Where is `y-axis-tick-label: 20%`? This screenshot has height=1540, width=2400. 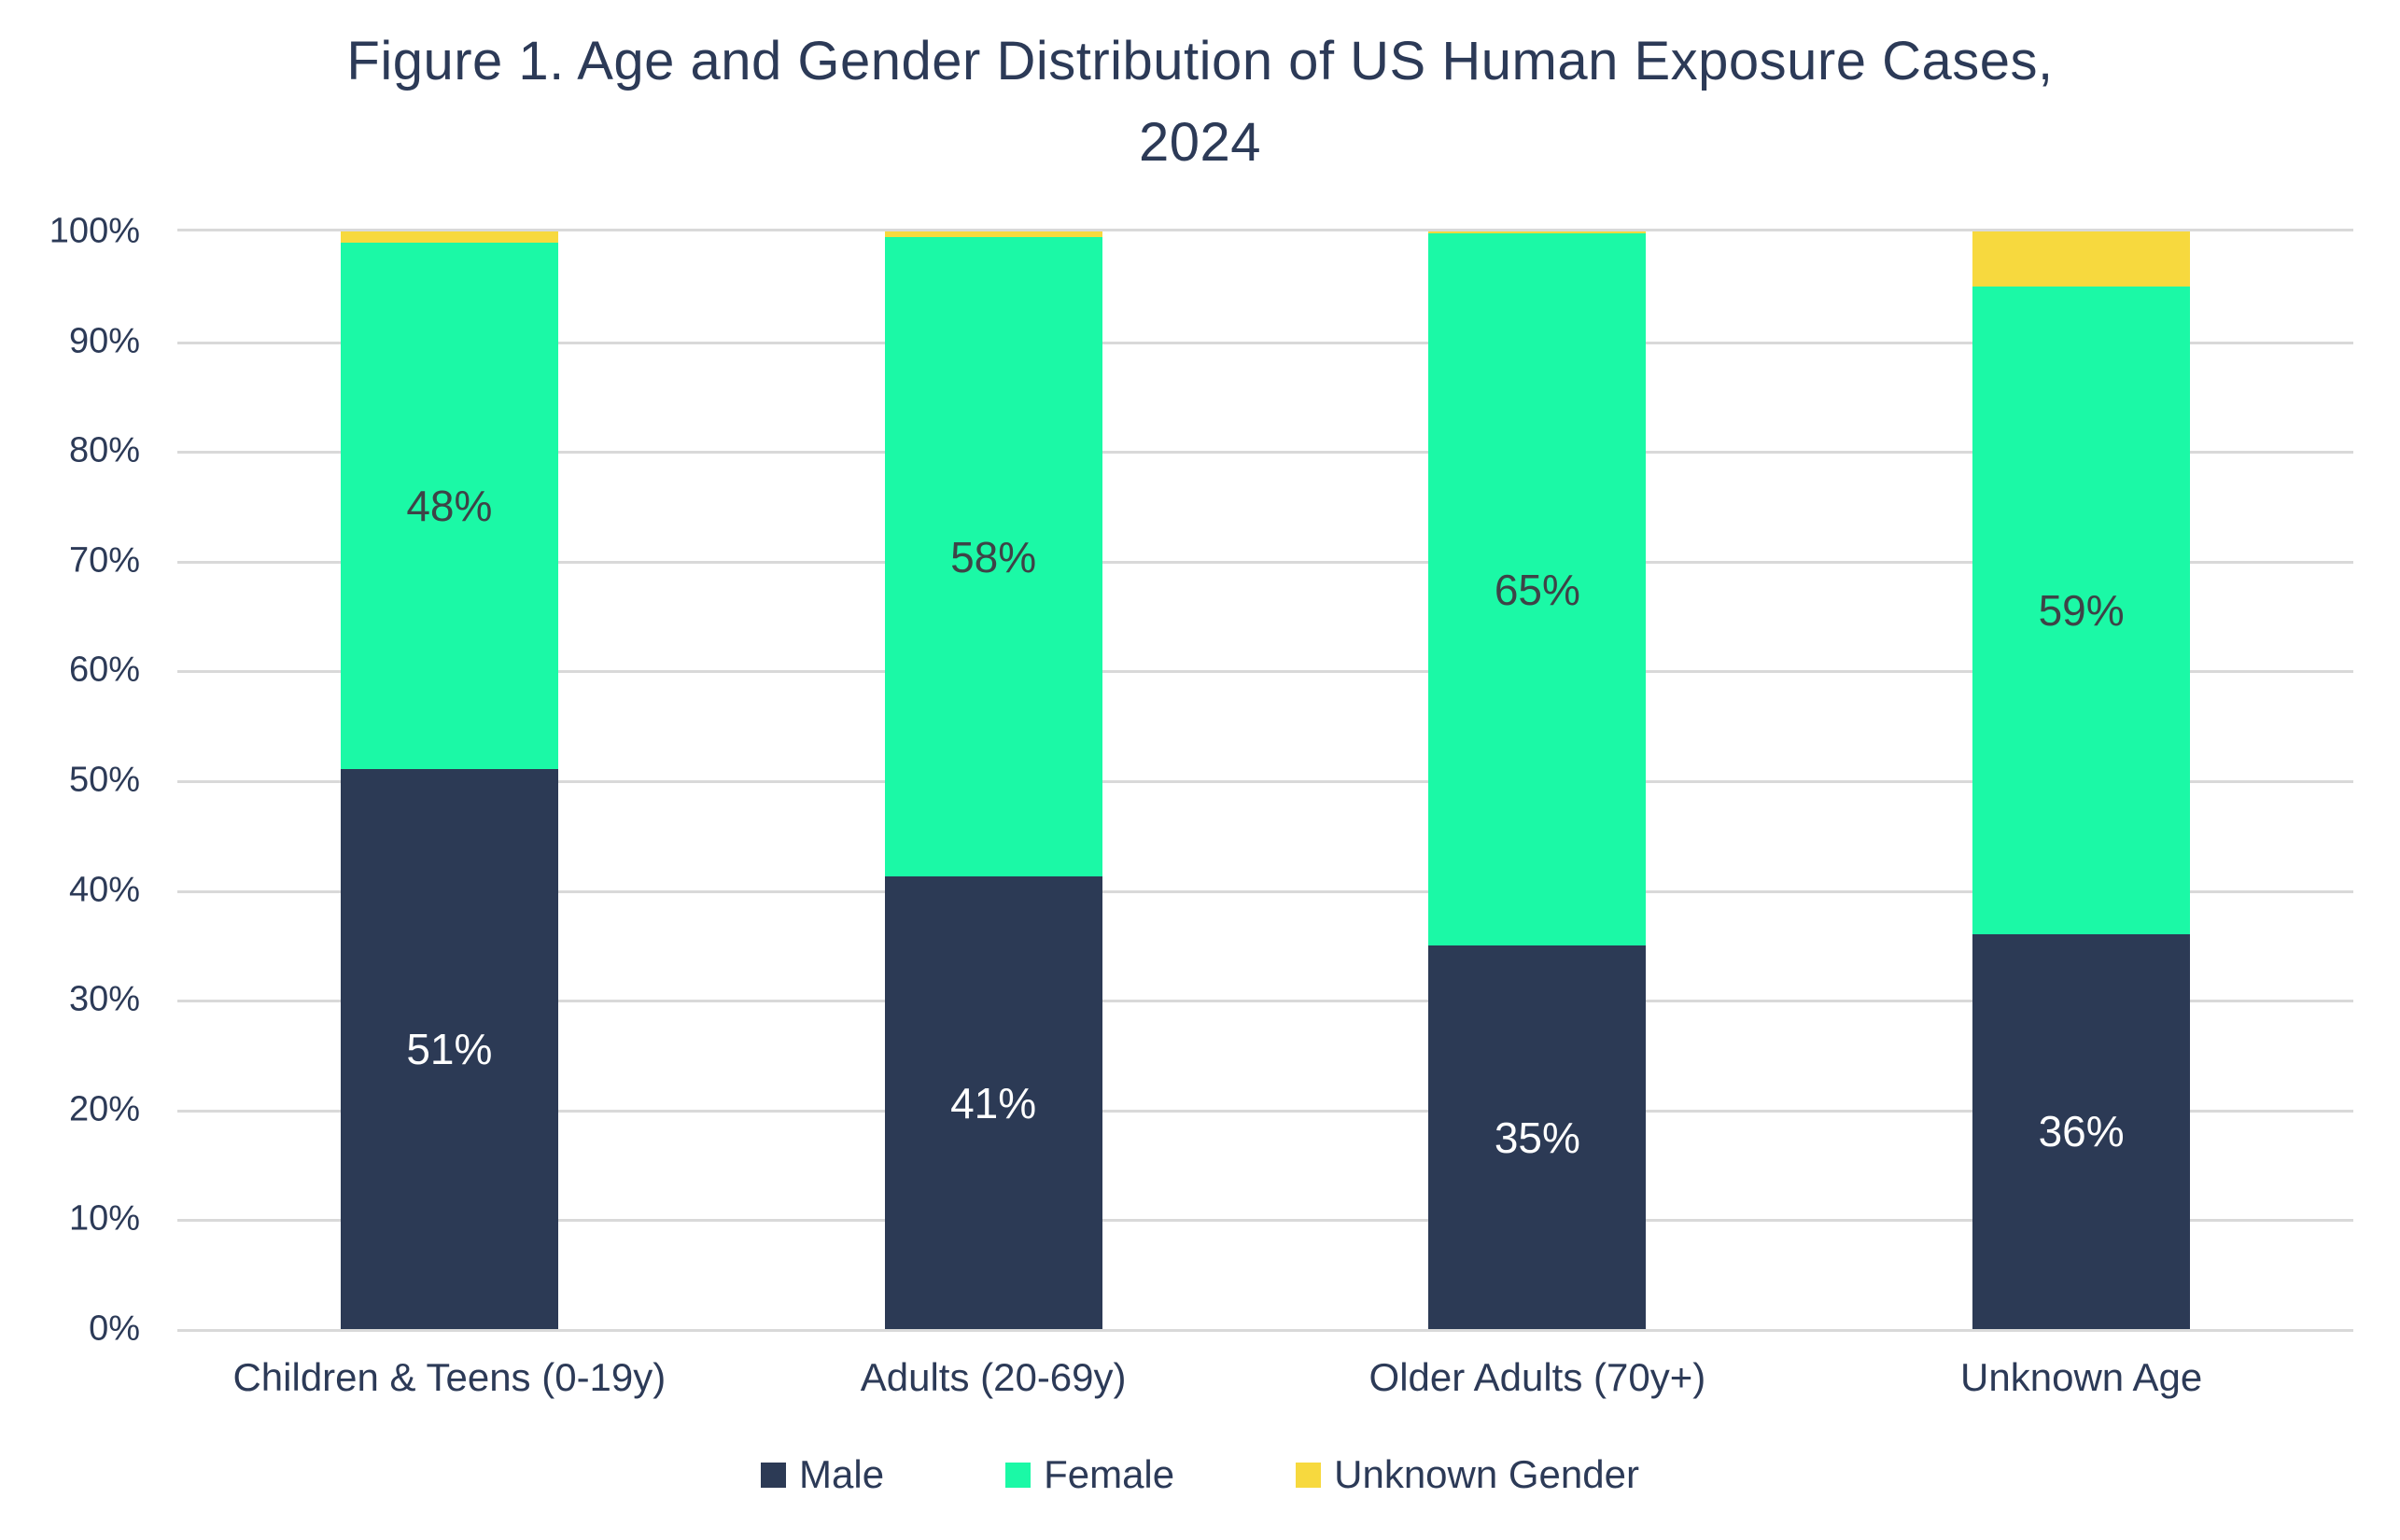
y-axis-tick-label: 20% is located at coordinates (104, 1109).